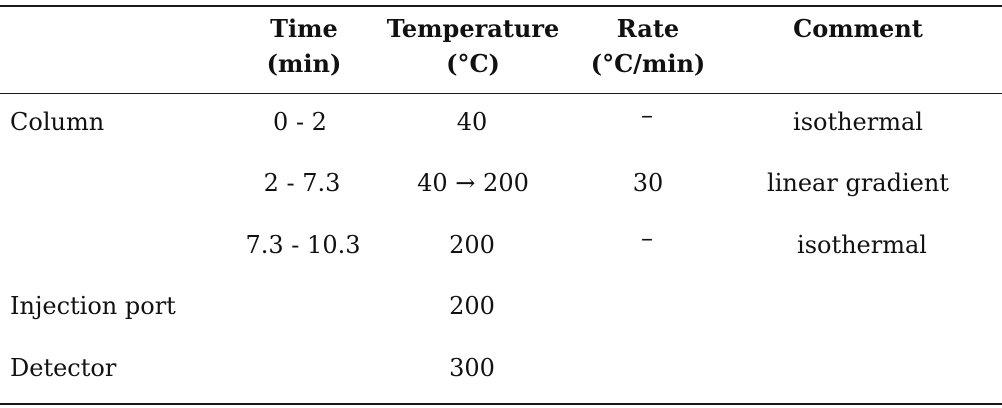 This screenshot has height=408, width=1002. Describe the element at coordinates (302, 183) in the screenshot. I see `cell-time: 2 - 7.3` at that location.